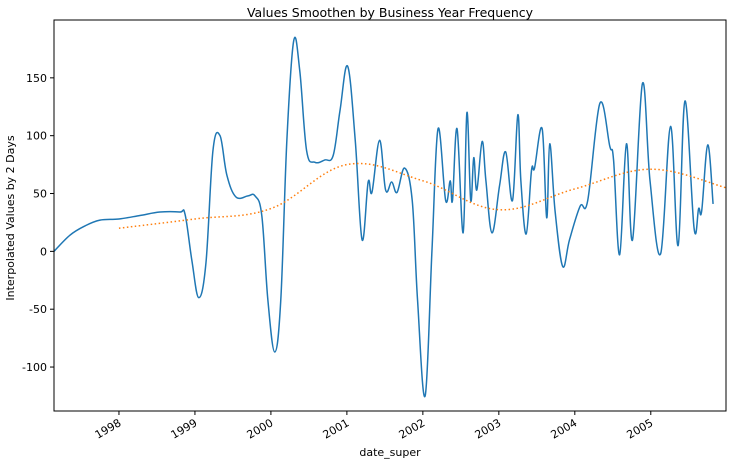 This screenshot has width=732, height=465. I want to click on y-tick-label: 0, so click(43, 251).